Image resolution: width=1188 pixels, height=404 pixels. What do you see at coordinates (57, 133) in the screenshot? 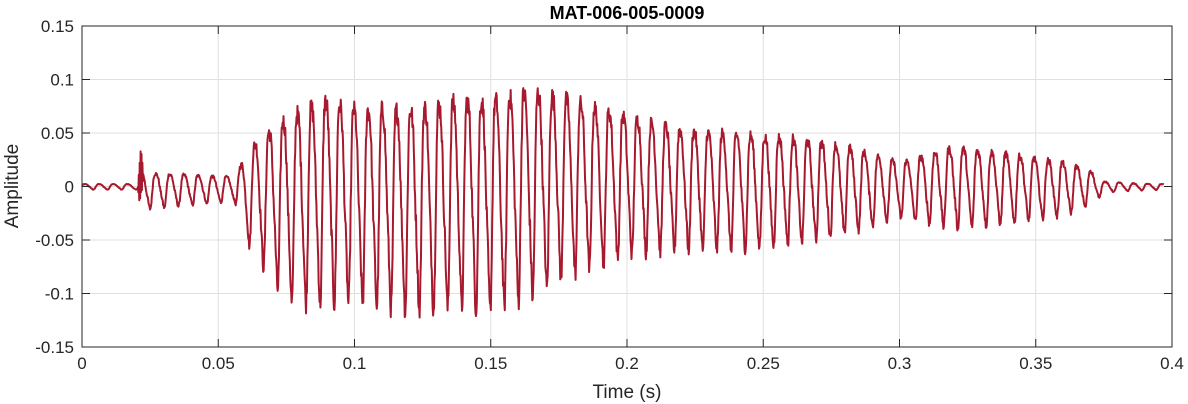
I see `y-tick-label: 0.05` at bounding box center [57, 133].